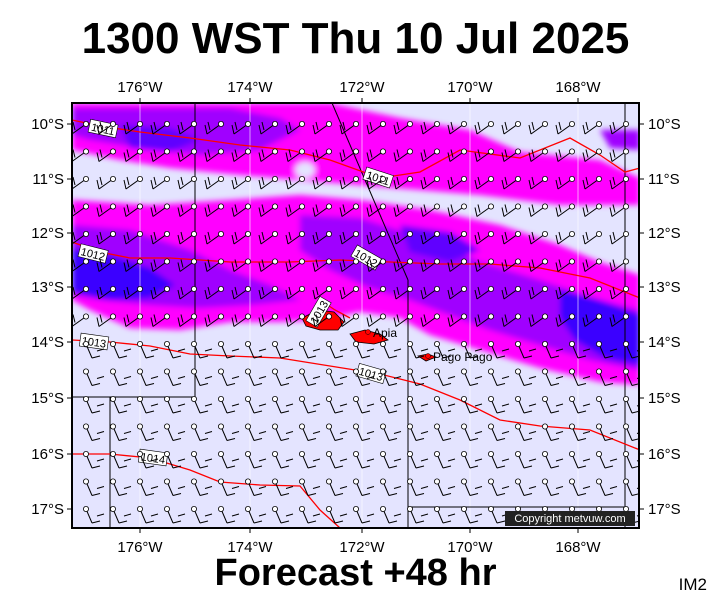  Describe the element at coordinates (664, 233) in the screenshot. I see `lat-label: 12°S` at that location.